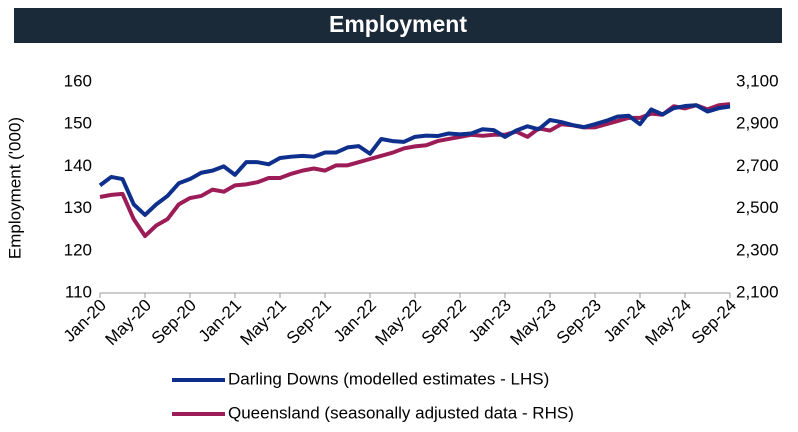 This screenshot has width=798, height=432. Describe the element at coordinates (78, 123) in the screenshot. I see `y-tick-label: 150` at that location.